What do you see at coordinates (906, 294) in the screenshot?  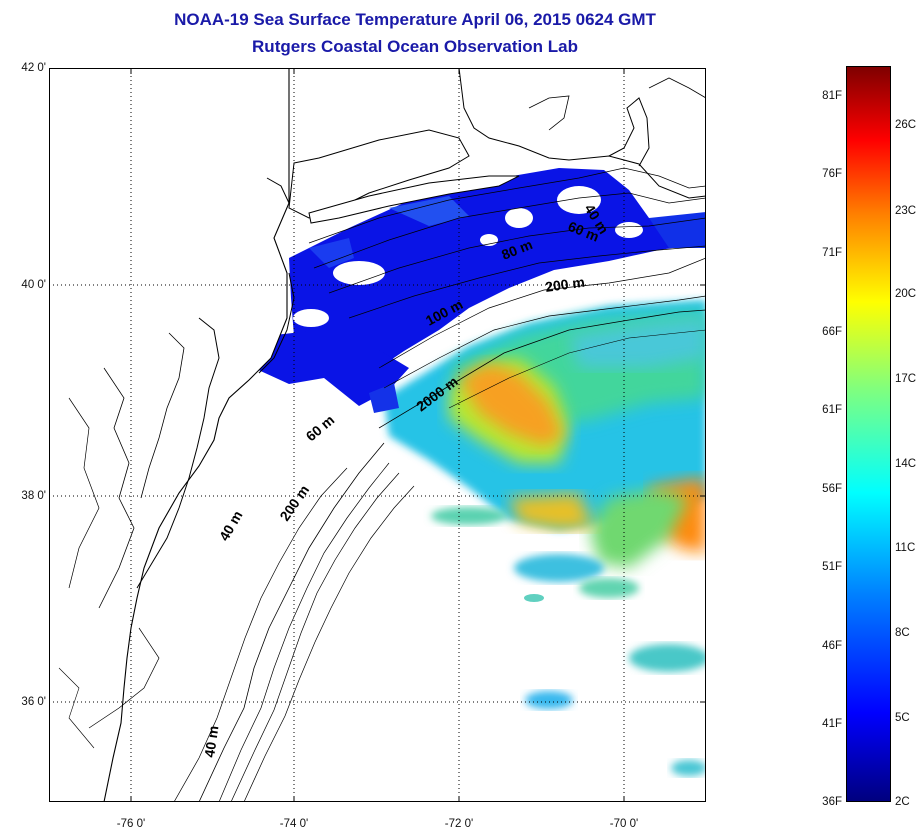 I see `colorbar-c-label: 20C` at bounding box center [906, 294].